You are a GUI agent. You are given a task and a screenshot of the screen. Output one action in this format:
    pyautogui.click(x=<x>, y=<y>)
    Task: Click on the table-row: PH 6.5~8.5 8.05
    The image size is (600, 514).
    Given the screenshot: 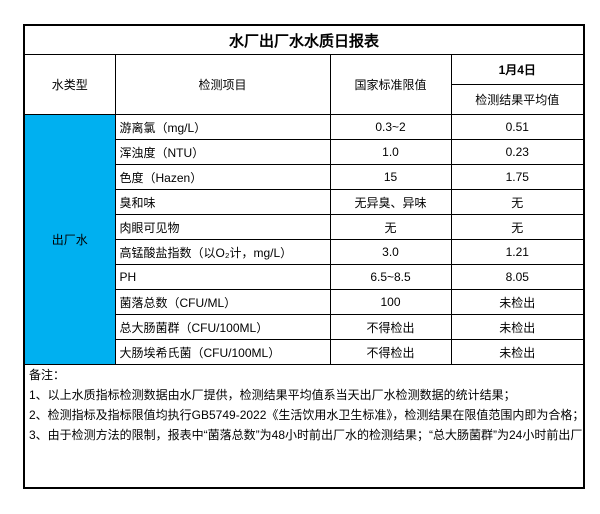 What is the action you would take?
    pyautogui.click(x=304, y=277)
    